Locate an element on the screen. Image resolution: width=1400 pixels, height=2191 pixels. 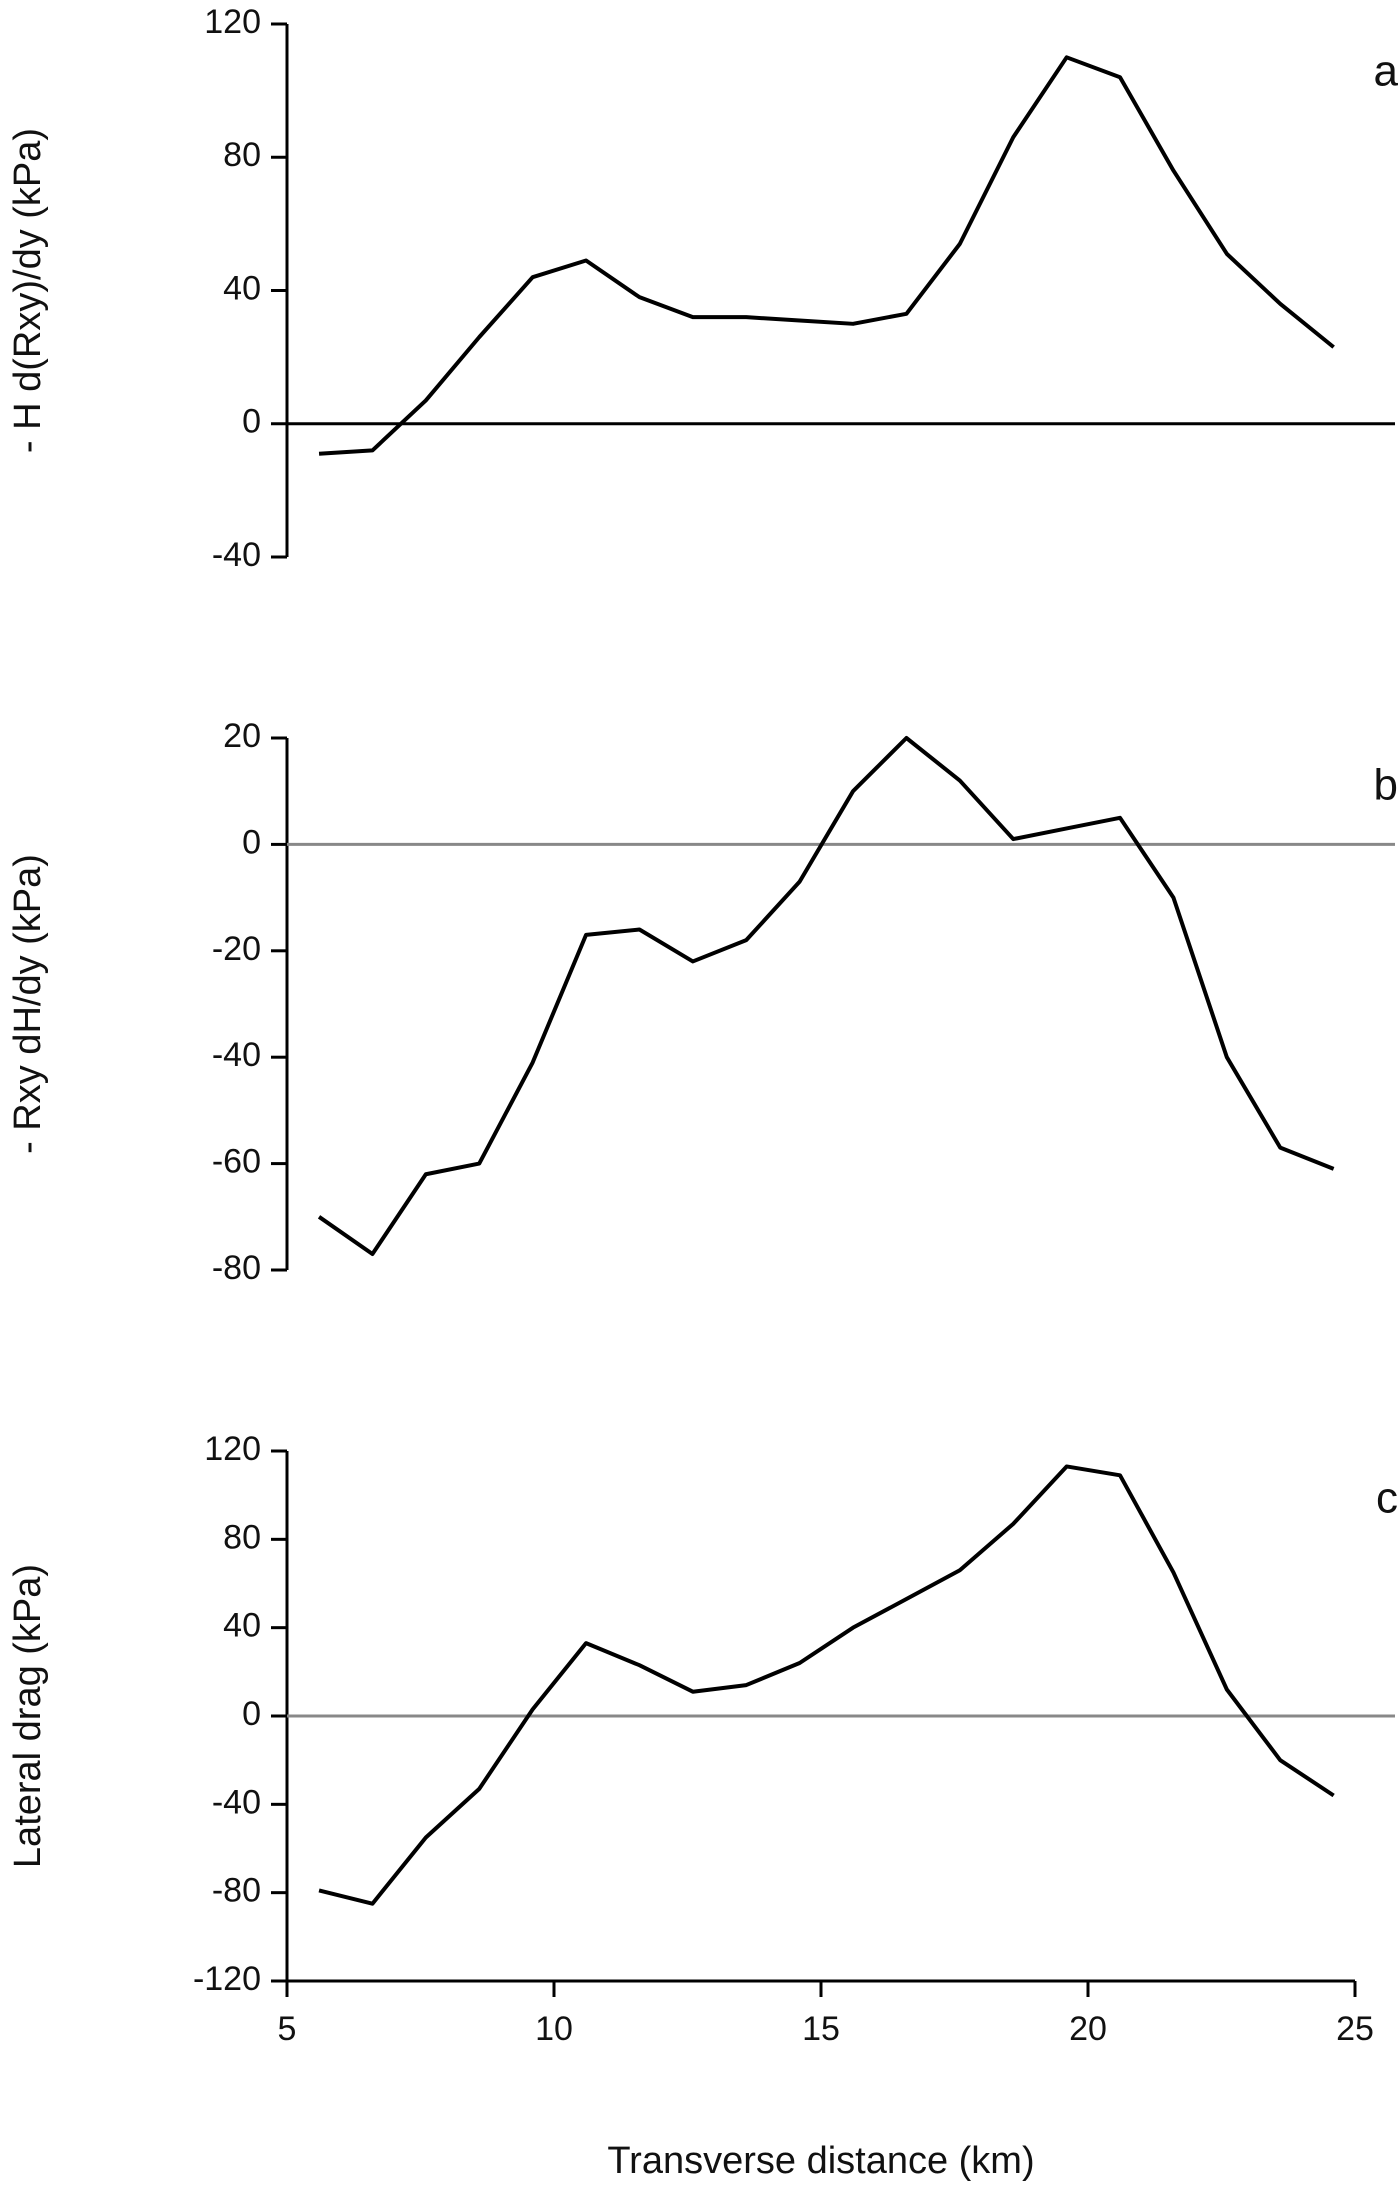
y-axis-title: Lateral drag (kPa) is located at coordinates (28, 1716).